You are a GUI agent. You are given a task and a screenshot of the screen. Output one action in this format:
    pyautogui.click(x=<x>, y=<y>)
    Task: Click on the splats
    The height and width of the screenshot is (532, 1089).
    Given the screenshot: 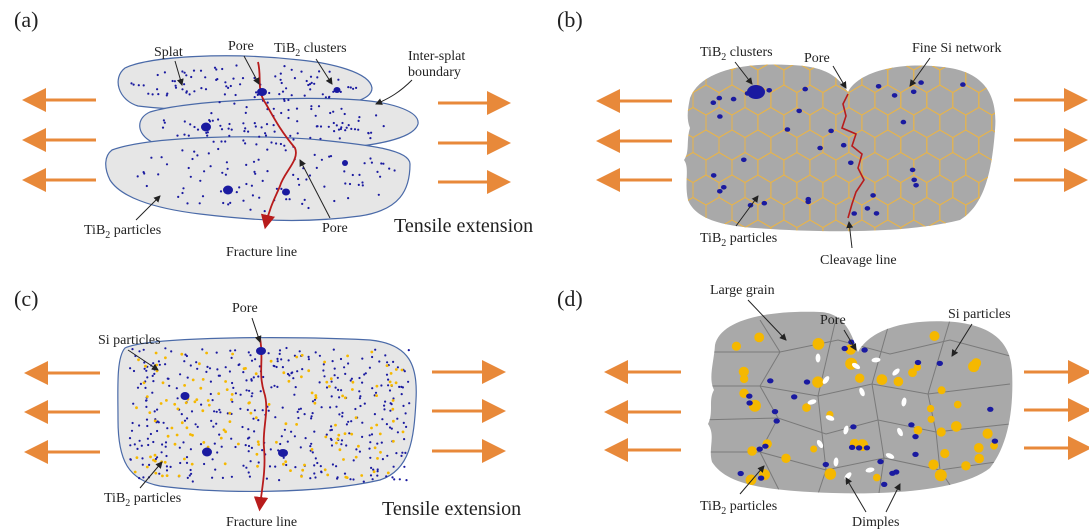 What is the action you would take?
    pyautogui.click(x=262, y=138)
    